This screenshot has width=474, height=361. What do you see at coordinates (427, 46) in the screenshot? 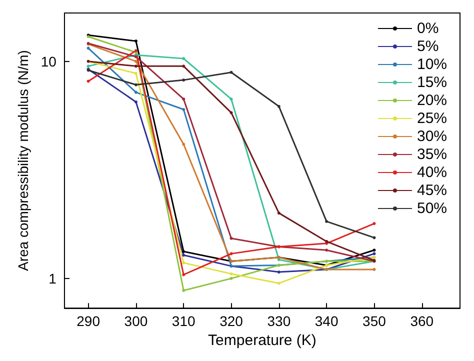
I see `legend-label: 5%` at bounding box center [427, 46].